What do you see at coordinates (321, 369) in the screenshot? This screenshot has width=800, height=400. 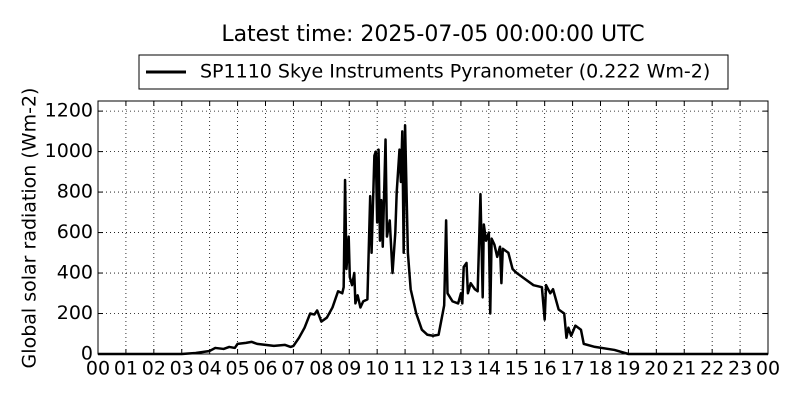 I see `x-tick-label: 08` at bounding box center [321, 369].